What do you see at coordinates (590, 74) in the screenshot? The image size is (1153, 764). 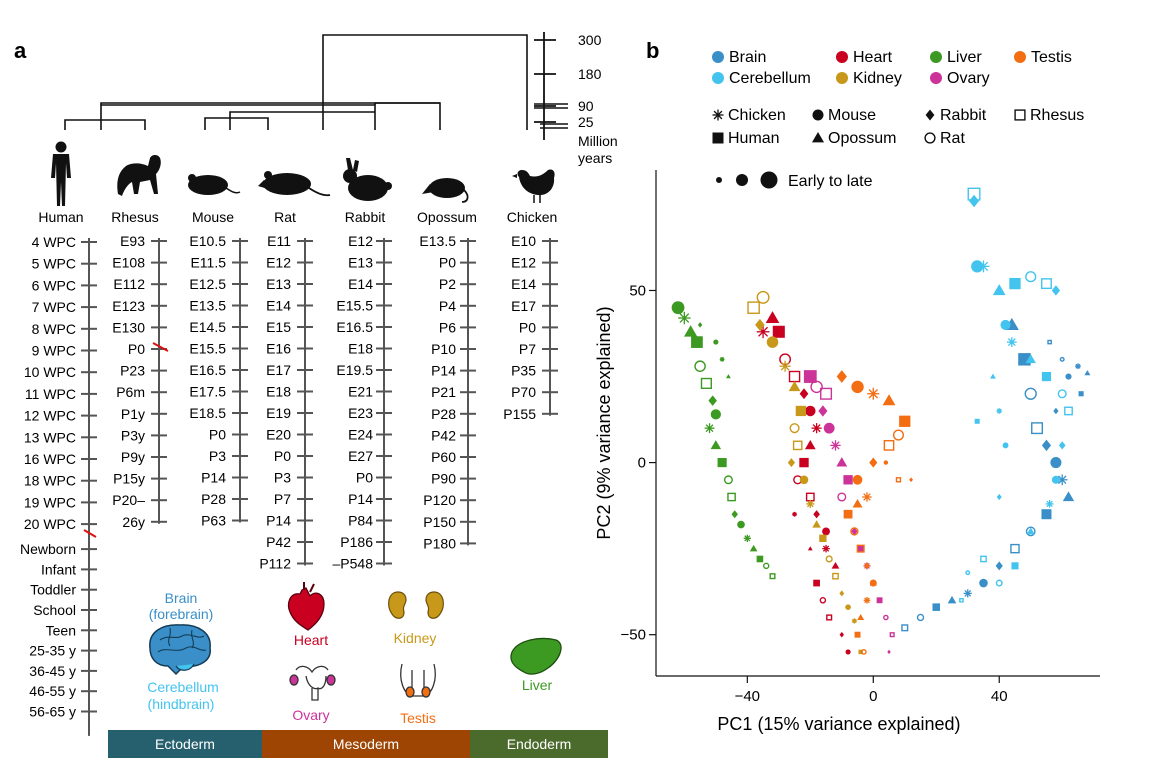 I see `time-scale-tick-label: 180` at bounding box center [590, 74].